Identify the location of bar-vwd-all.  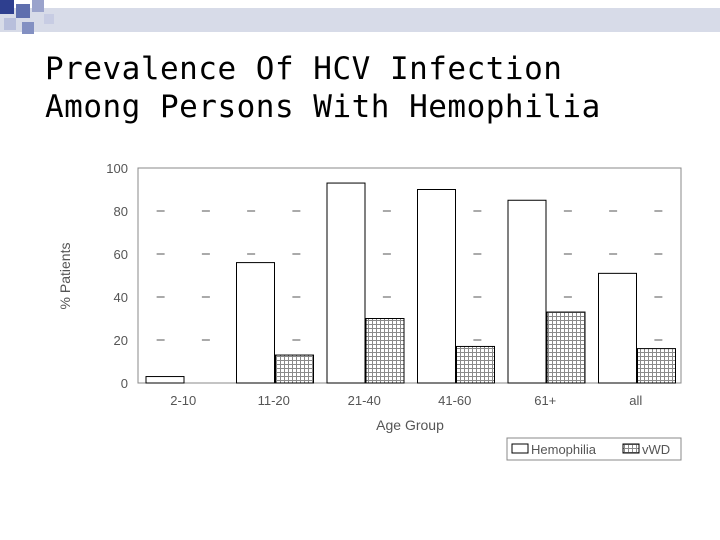
(656, 366).